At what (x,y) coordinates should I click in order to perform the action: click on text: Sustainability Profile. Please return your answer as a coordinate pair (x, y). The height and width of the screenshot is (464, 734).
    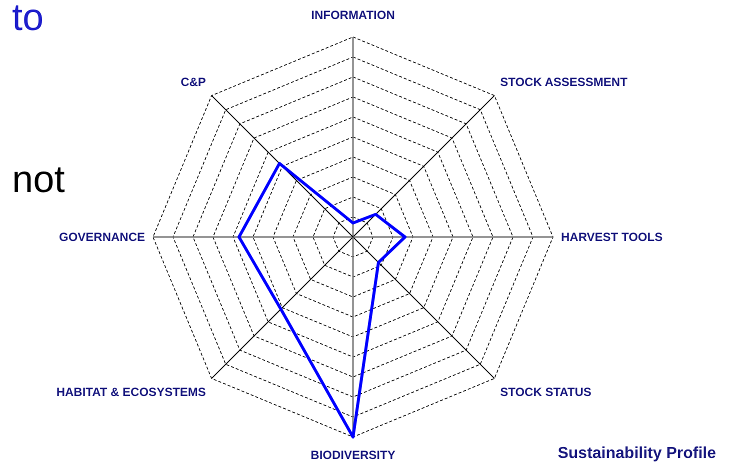
    Looking at the image, I should click on (637, 453).